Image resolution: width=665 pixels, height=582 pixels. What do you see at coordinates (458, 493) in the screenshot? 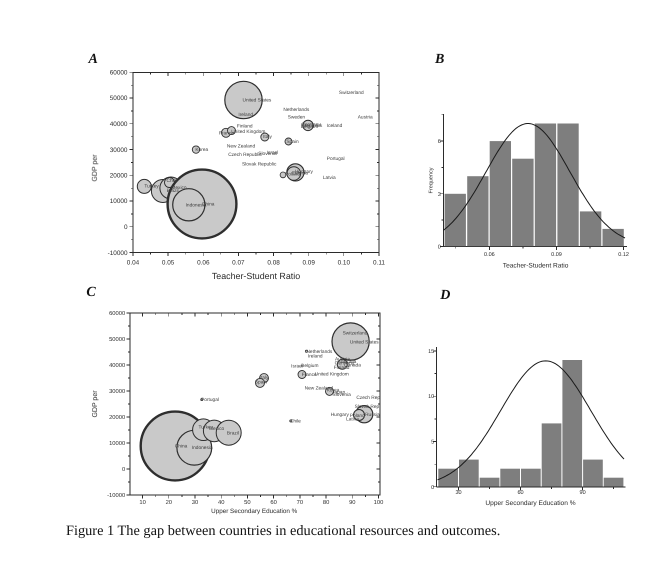
I see `svg-text: 30` at bounding box center [458, 493].